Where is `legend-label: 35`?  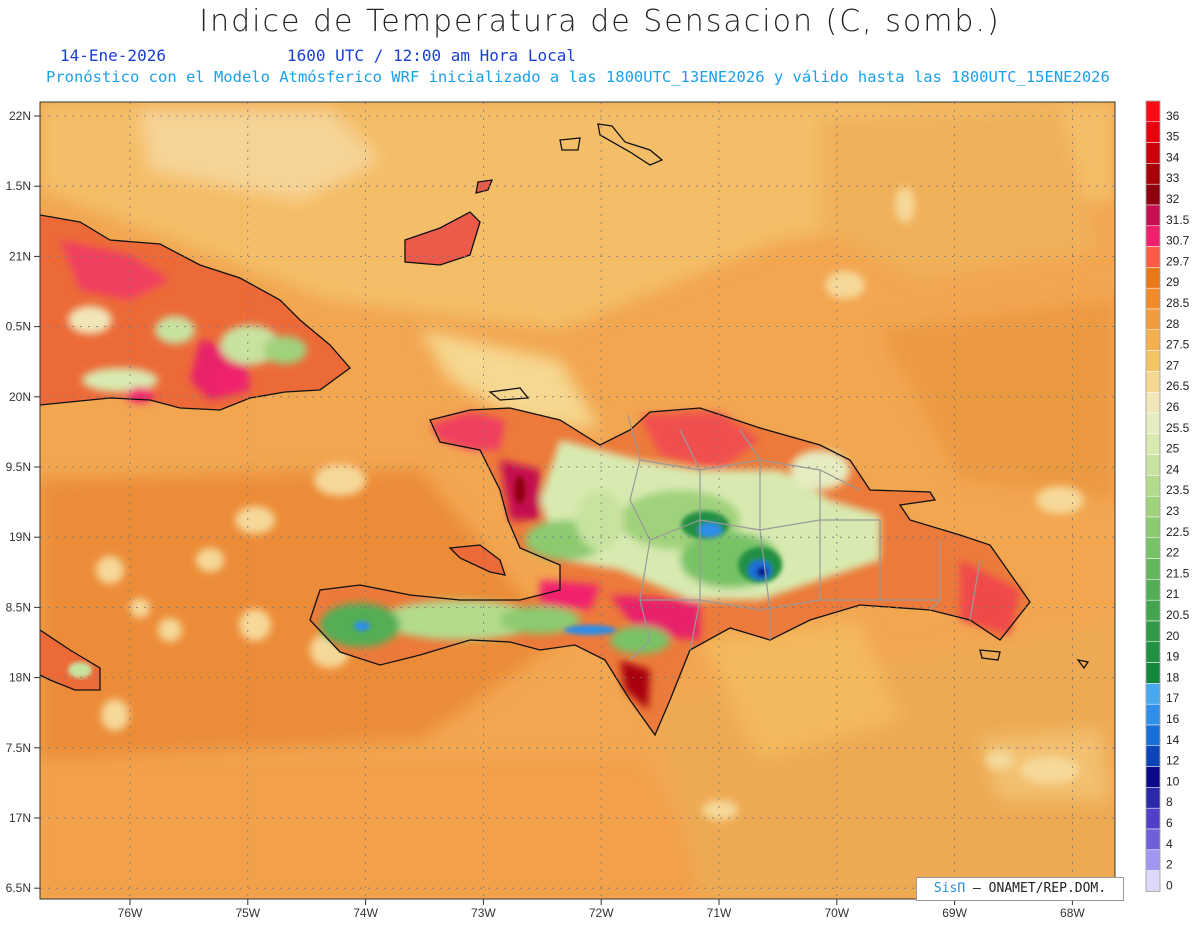
legend-label: 35 is located at coordinates (1173, 137).